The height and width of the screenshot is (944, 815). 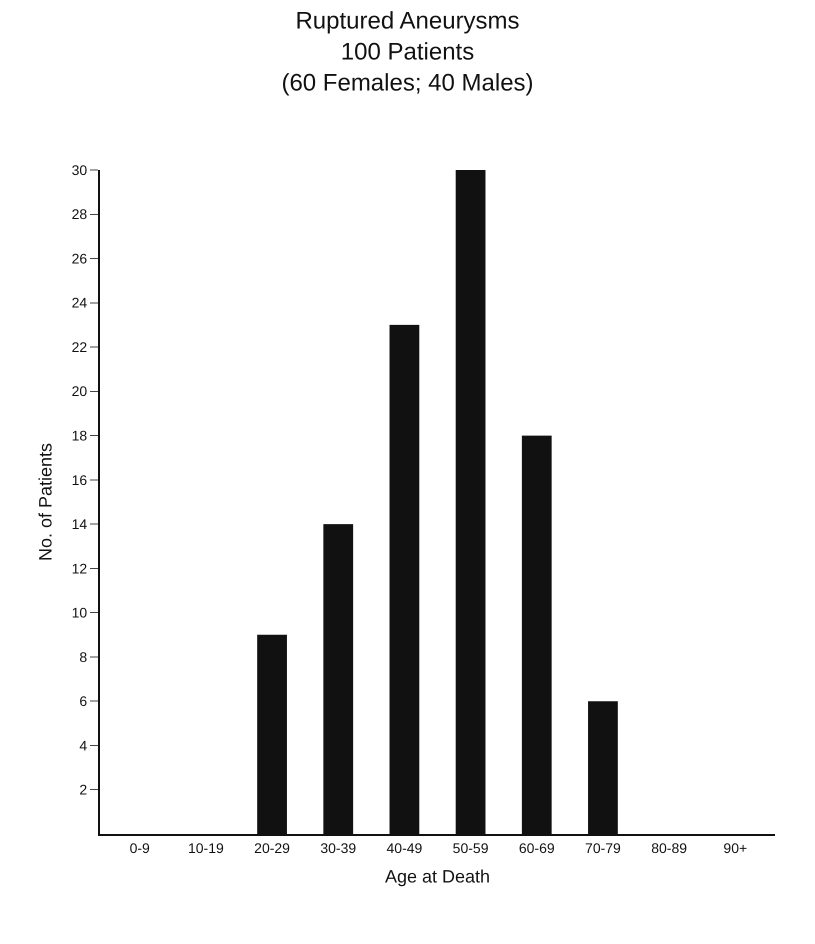 What do you see at coordinates (603, 848) in the screenshot?
I see `x-tick-label: 70-79` at bounding box center [603, 848].